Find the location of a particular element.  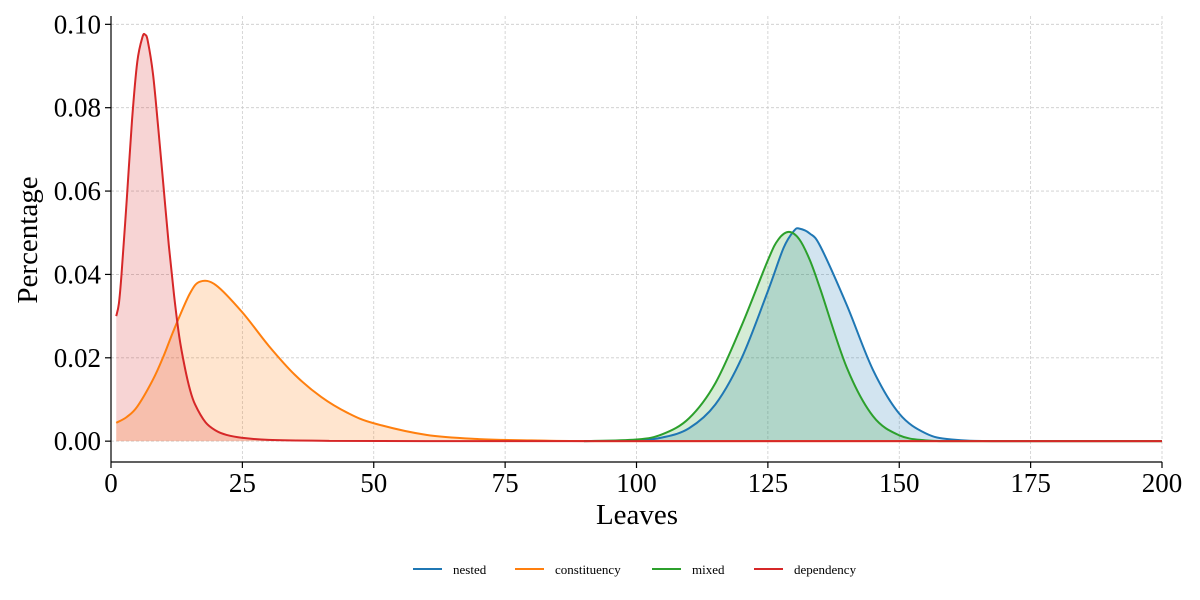

legend-label-nested: nested is located at coordinates (470, 569).